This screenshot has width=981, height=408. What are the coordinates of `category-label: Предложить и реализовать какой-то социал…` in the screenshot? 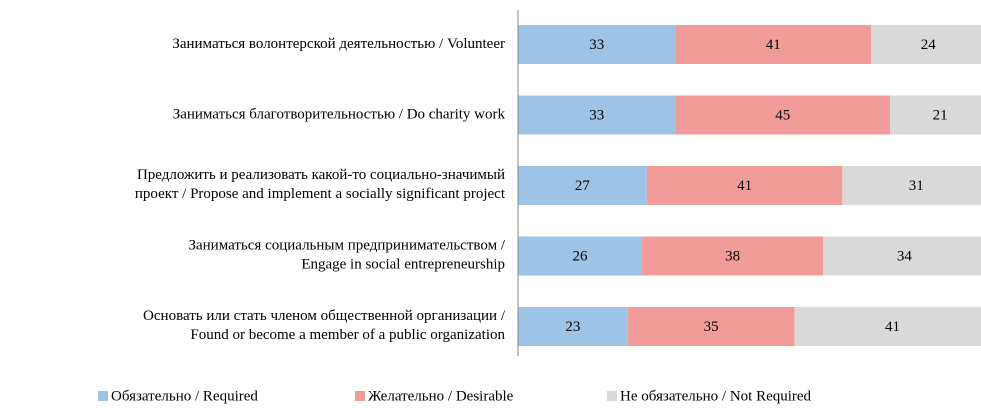 It's located at (320, 184).